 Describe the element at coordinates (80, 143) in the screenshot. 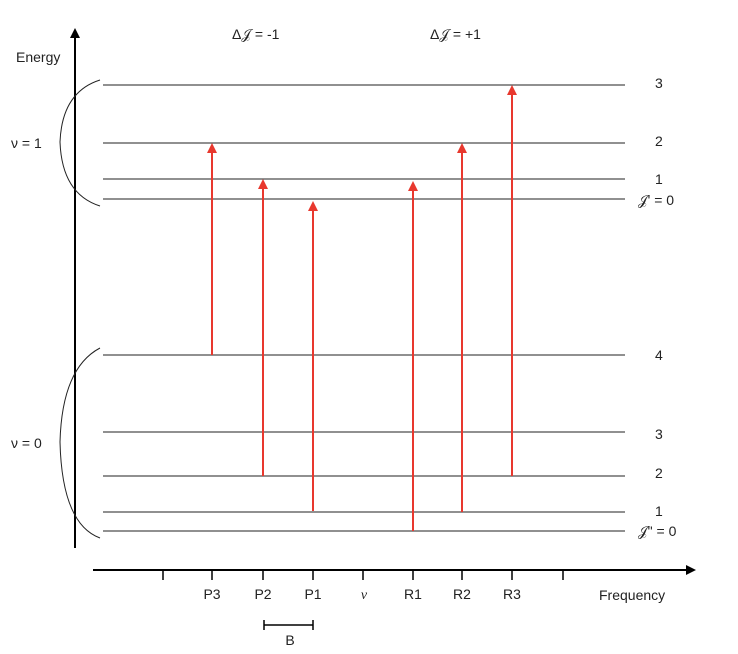

I see `upper-state-brace` at that location.